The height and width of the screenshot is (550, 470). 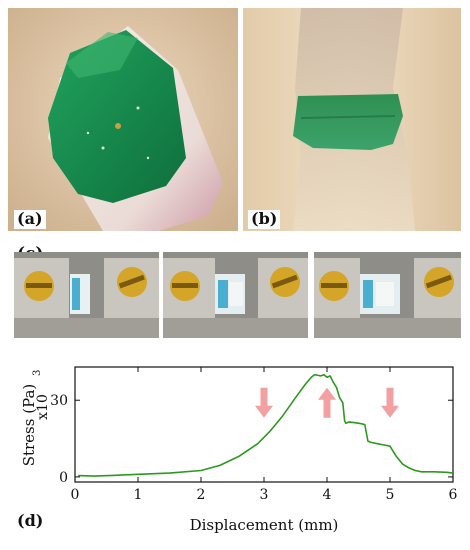 I want to click on panel-label-d: (d), so click(x=30, y=520).